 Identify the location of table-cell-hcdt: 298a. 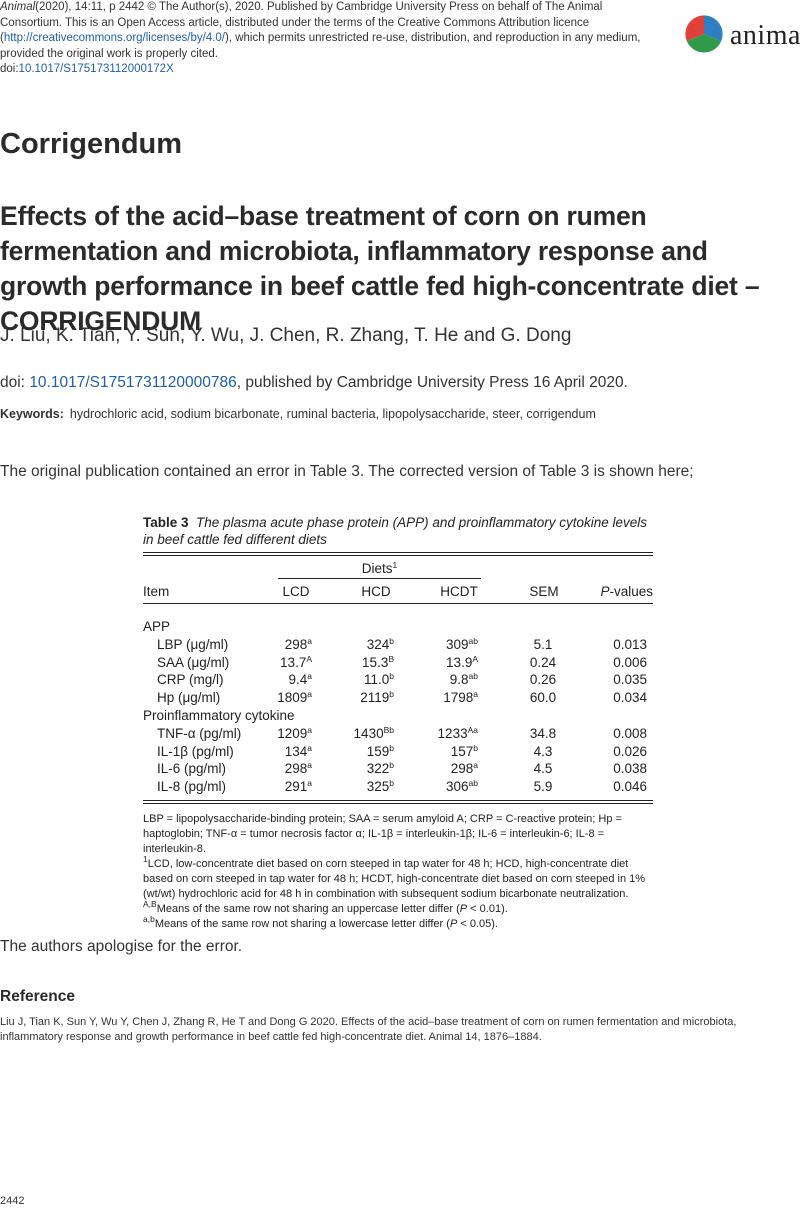
(464, 768).